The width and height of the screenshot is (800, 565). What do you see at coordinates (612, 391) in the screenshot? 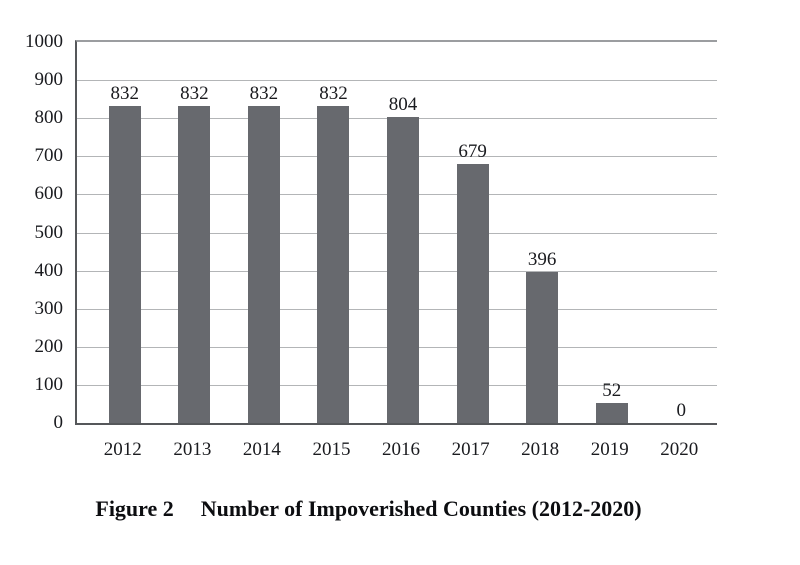
I see `bar-value-label: 52` at bounding box center [612, 391].